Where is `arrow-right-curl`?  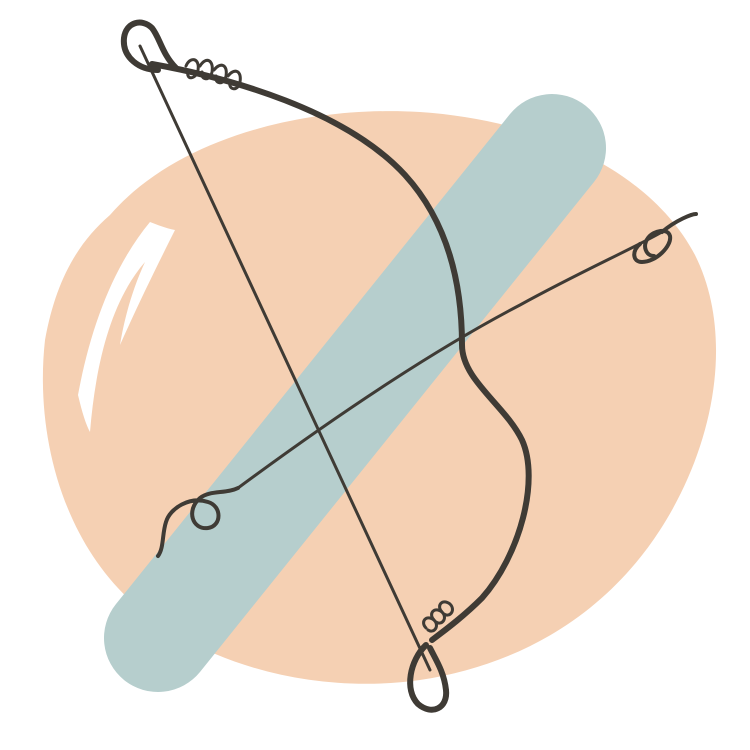
arrow-right-curl is located at coordinates (665, 238).